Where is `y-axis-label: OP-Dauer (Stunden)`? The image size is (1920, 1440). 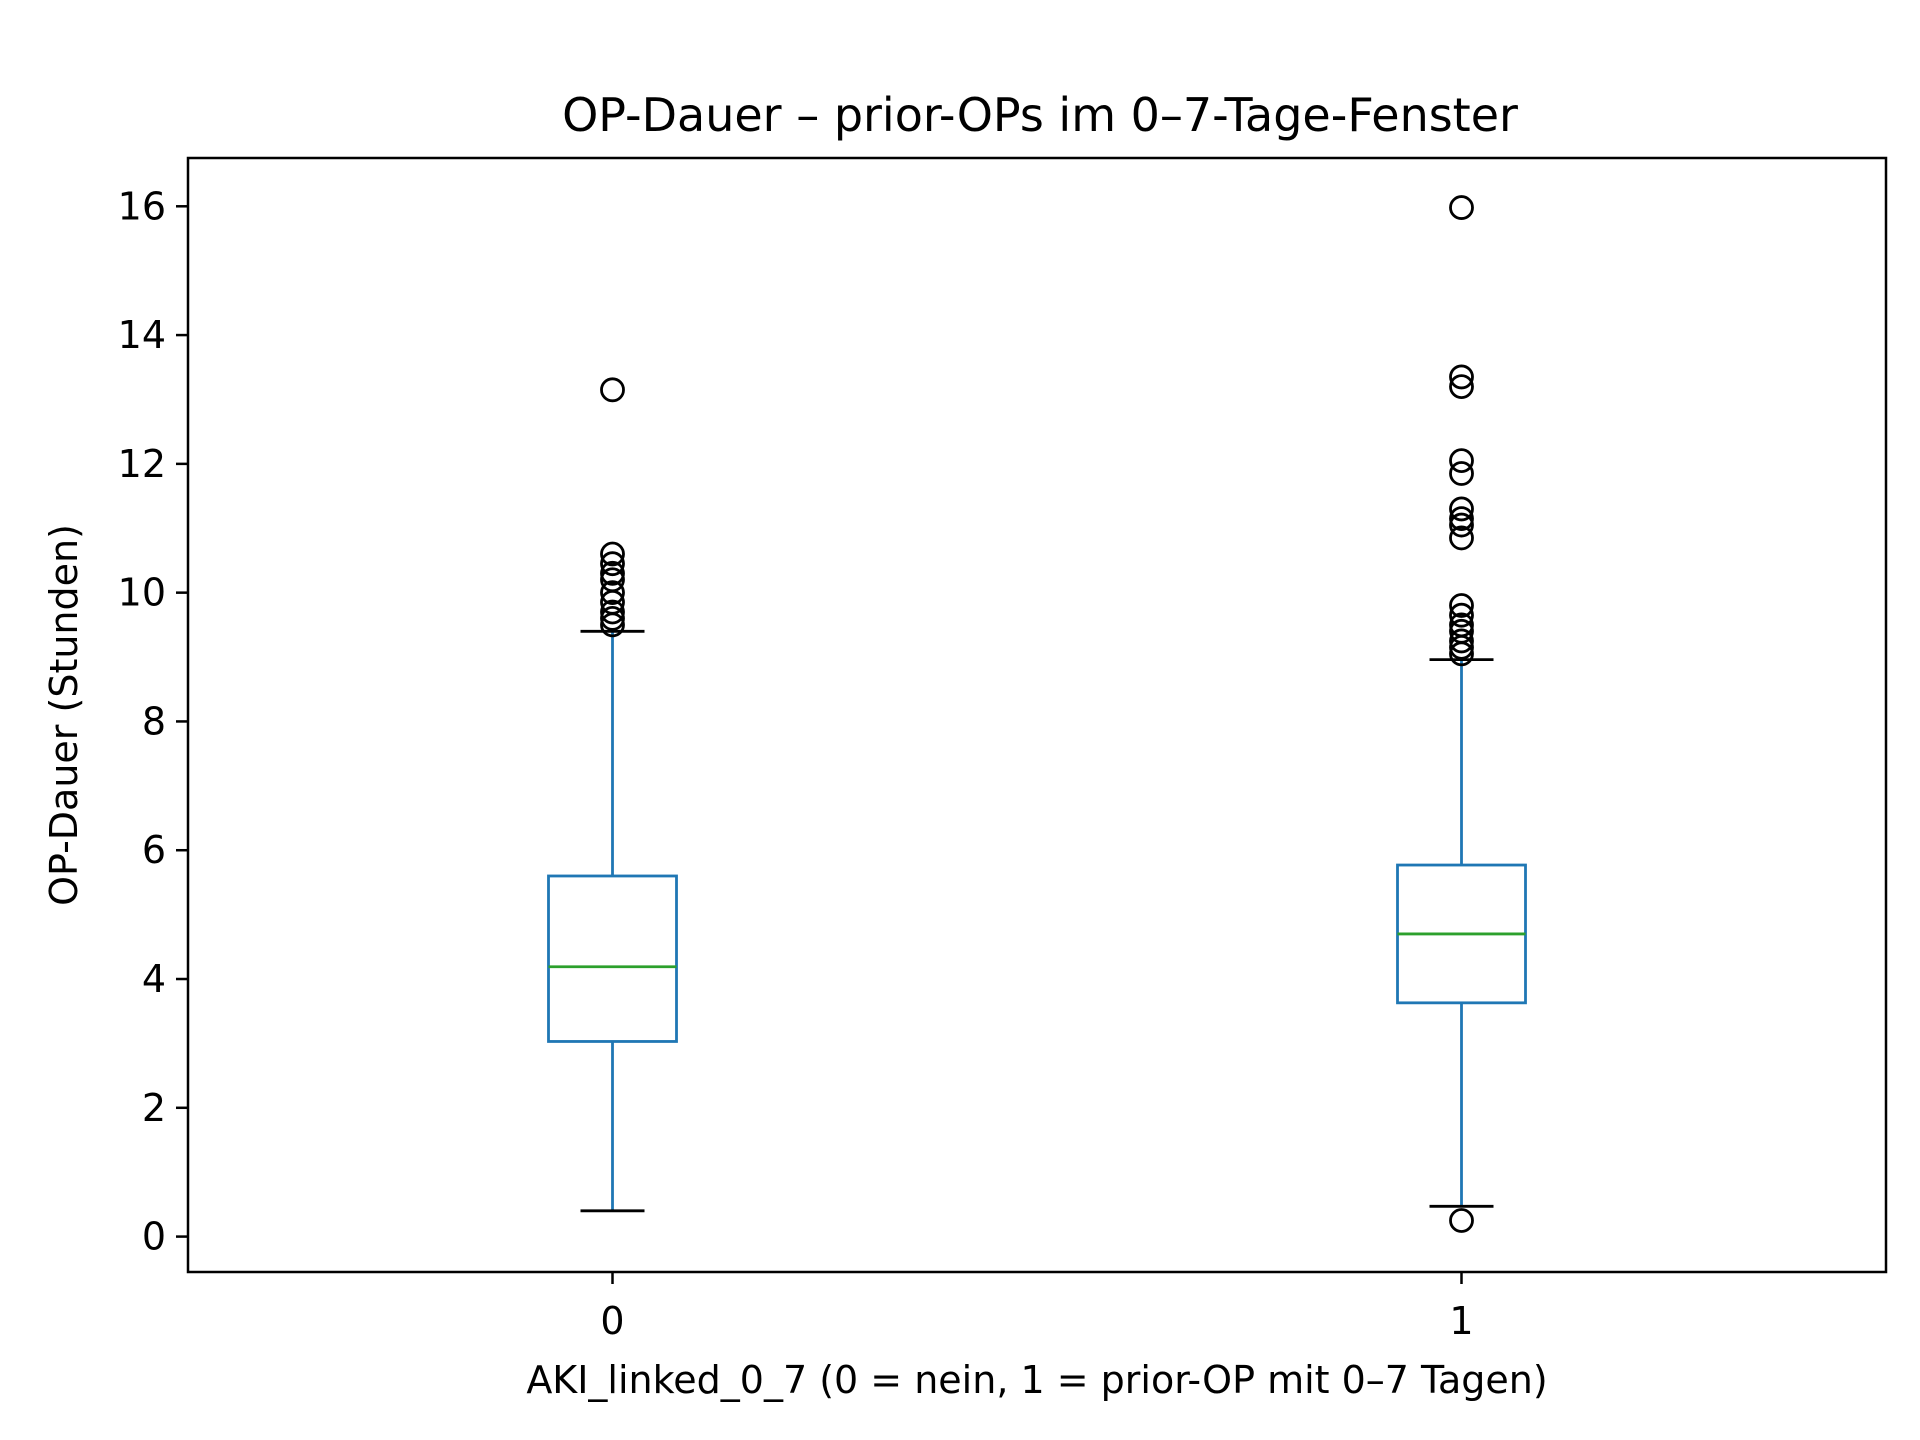
y-axis-label: OP-Dauer (Stunden) is located at coordinates (64, 715).